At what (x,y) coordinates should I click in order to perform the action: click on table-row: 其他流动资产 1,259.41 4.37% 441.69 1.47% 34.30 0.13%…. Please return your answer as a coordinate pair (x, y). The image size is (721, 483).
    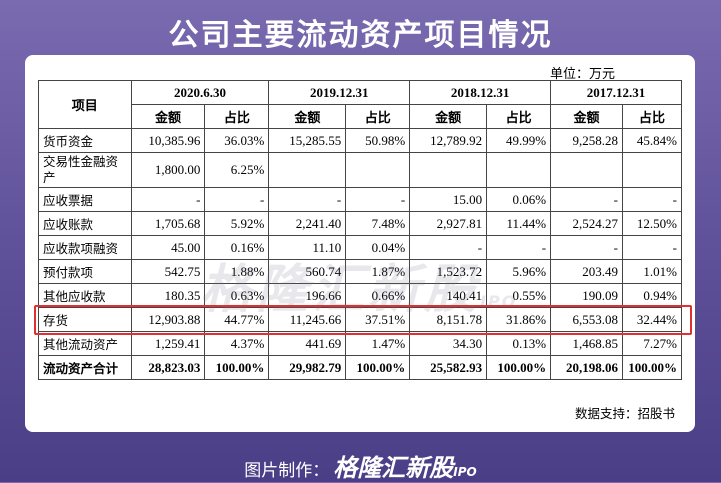
    Looking at the image, I should click on (360, 343).